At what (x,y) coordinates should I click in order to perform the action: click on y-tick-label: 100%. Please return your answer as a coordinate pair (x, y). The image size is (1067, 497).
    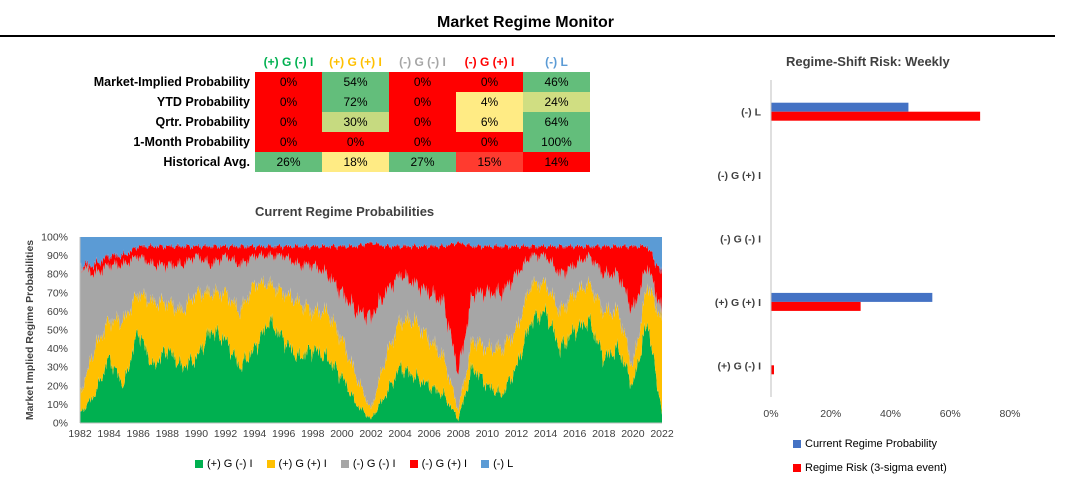
    Looking at the image, I should click on (54, 238).